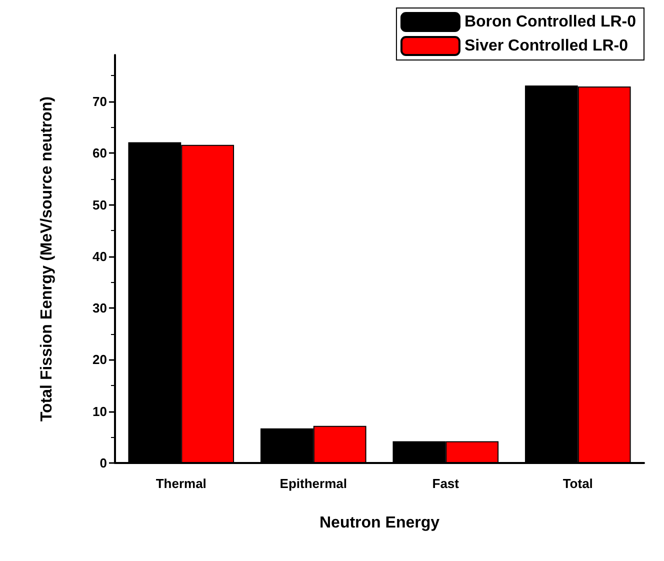 Image resolution: width=664 pixels, height=561 pixels. What do you see at coordinates (99, 204) in the screenshot?
I see `y-tick-label: 50` at bounding box center [99, 204].